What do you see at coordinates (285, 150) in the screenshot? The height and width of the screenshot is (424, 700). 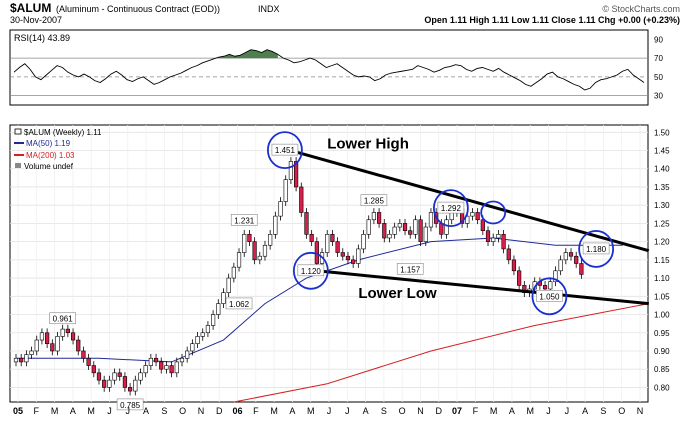 I see `annotation-label: 1.451` at bounding box center [285, 150].